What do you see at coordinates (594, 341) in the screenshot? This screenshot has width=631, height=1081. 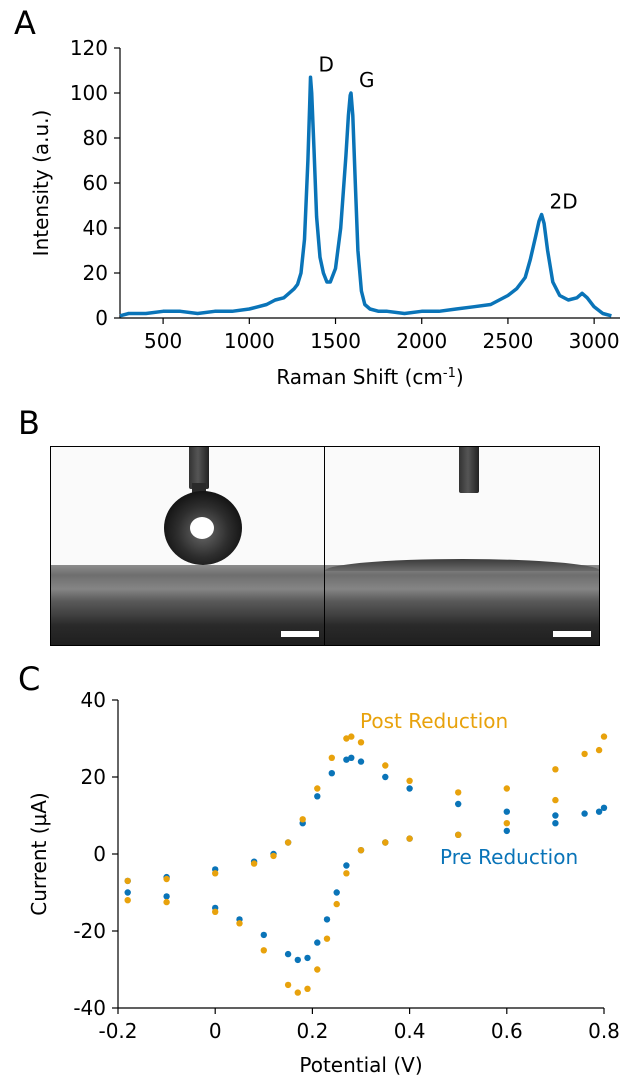 I see `x-tick-label: 3000` at bounding box center [594, 341].